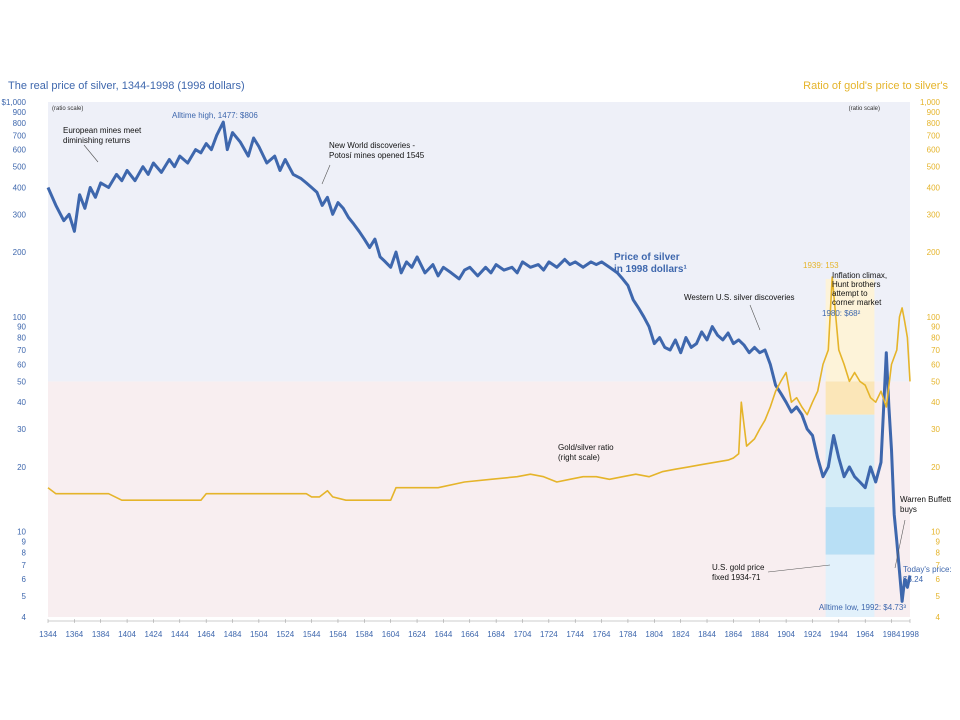 This screenshot has height=720, width=960. What do you see at coordinates (935, 532) in the screenshot?
I see `right-tick-label: 10` at bounding box center [935, 532].